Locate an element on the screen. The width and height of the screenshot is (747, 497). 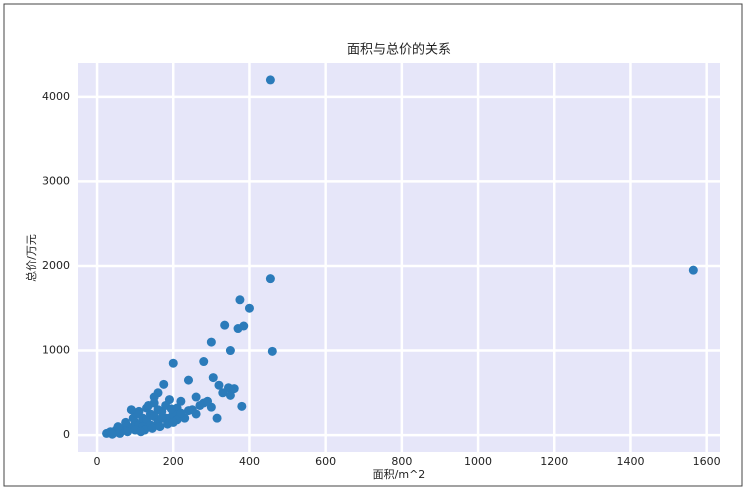
y-axis-label: 总价/万元 is located at coordinates (31, 258).